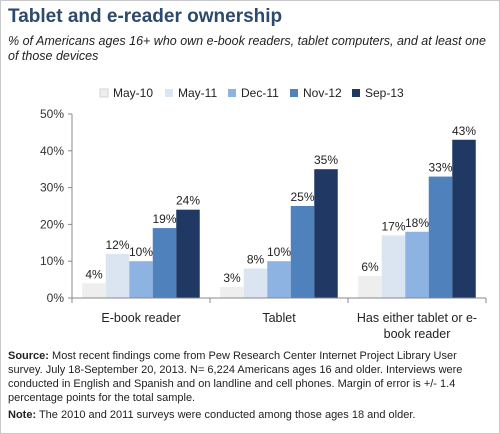  What do you see at coordinates (256, 260) in the screenshot?
I see `data-label: 8%` at bounding box center [256, 260].